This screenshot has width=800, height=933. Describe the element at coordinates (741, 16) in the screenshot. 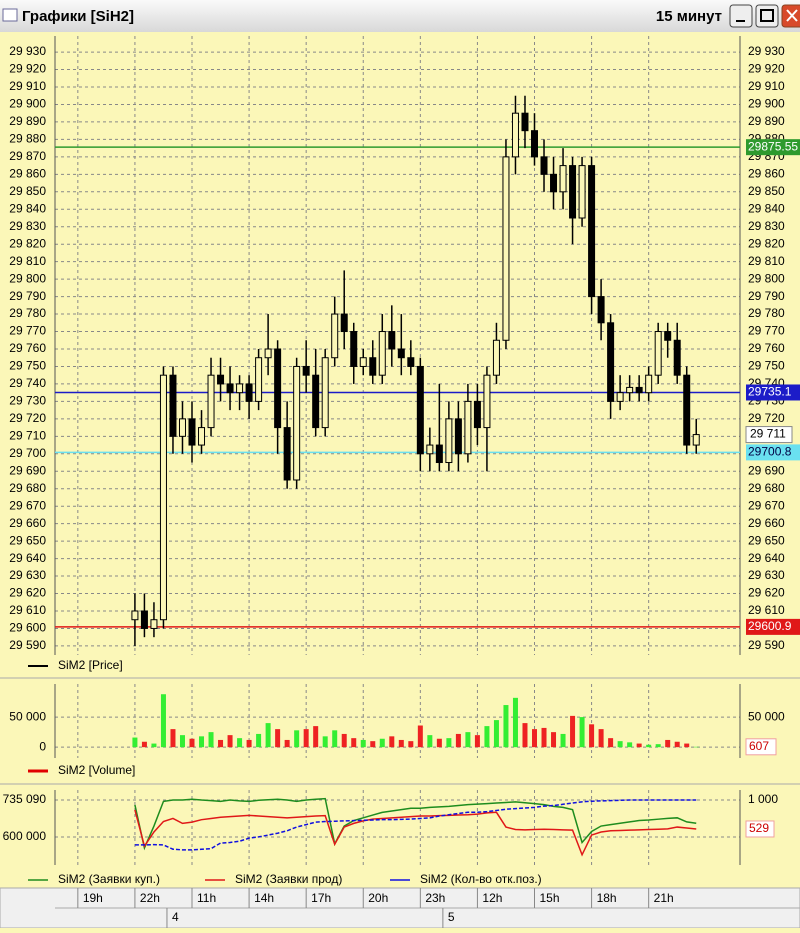

I see `minimize-button` at that location.